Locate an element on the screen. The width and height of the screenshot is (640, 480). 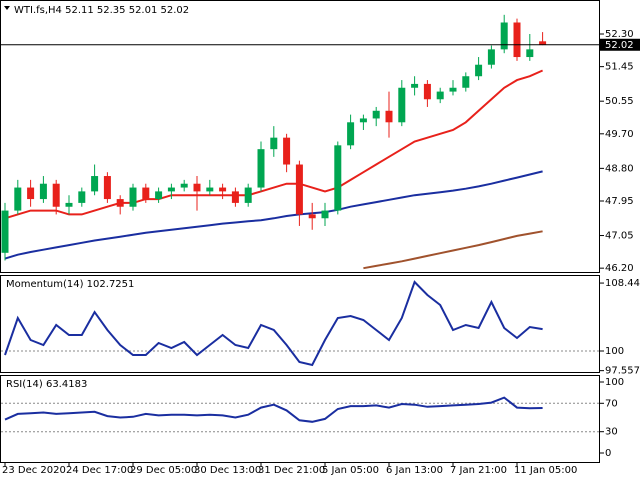
y-tick-label: 0 is located at coordinates (608, 453).